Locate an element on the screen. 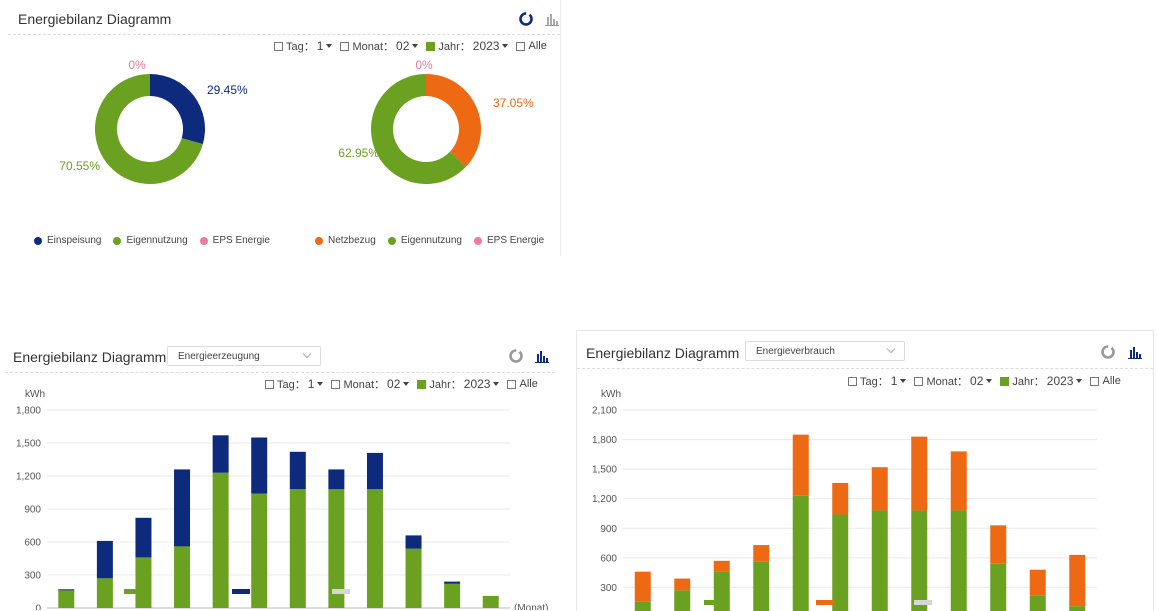  donut-slice-einspeisung is located at coordinates (177, 109).